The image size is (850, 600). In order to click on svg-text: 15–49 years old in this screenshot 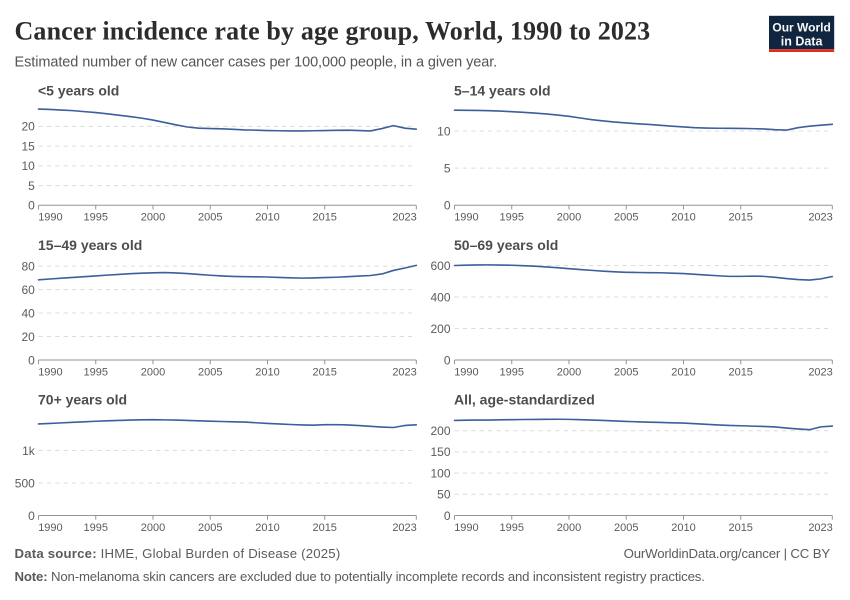, I will do `click(90, 245)`.